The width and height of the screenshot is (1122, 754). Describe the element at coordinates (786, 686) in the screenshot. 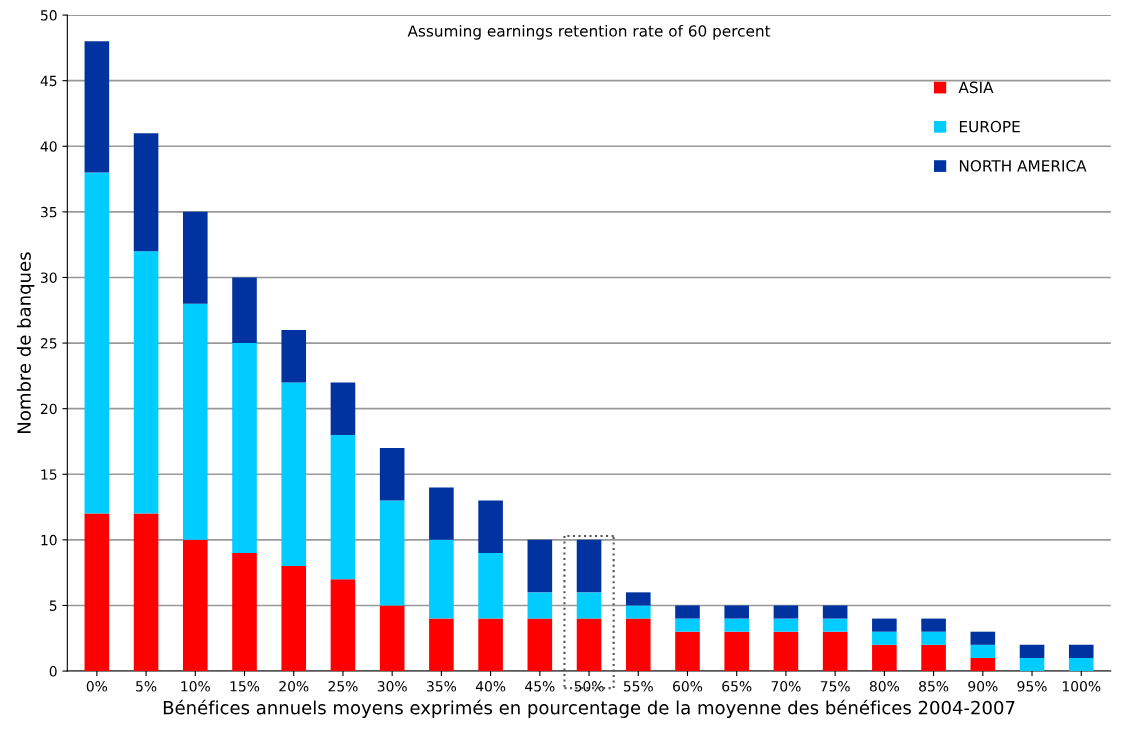

I see `x-tick-label: 70%` at that location.